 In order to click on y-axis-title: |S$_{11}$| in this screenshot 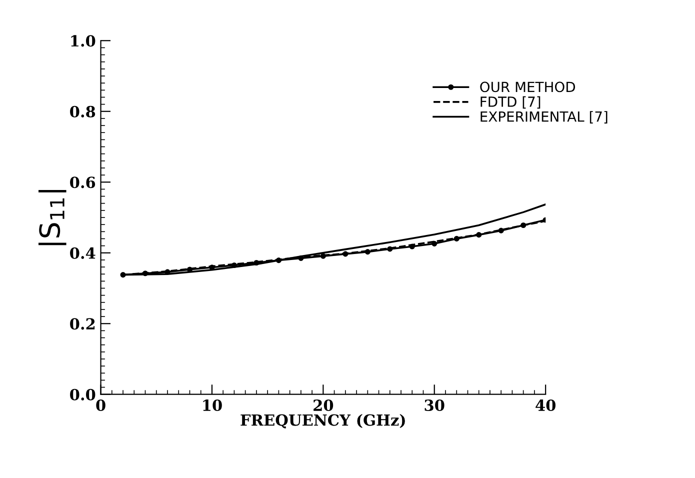, I will do `click(52, 218)`.